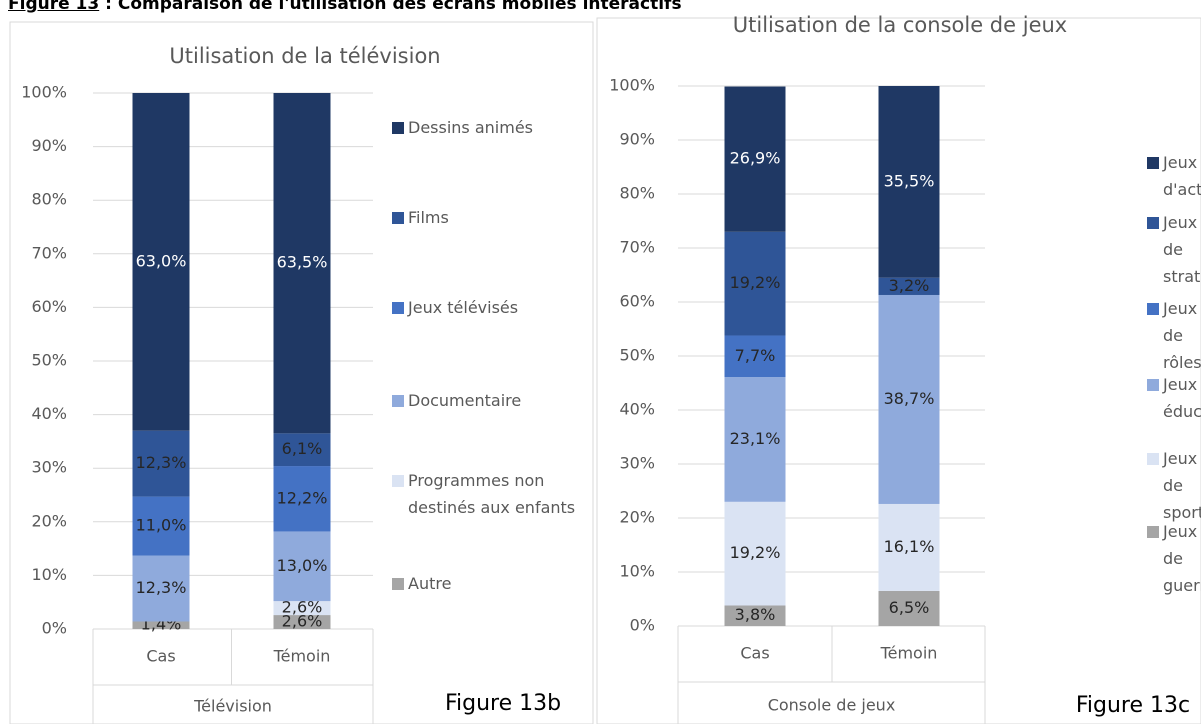 The width and height of the screenshot is (1201, 724). I want to click on data-label: 3,8%, so click(755, 614).